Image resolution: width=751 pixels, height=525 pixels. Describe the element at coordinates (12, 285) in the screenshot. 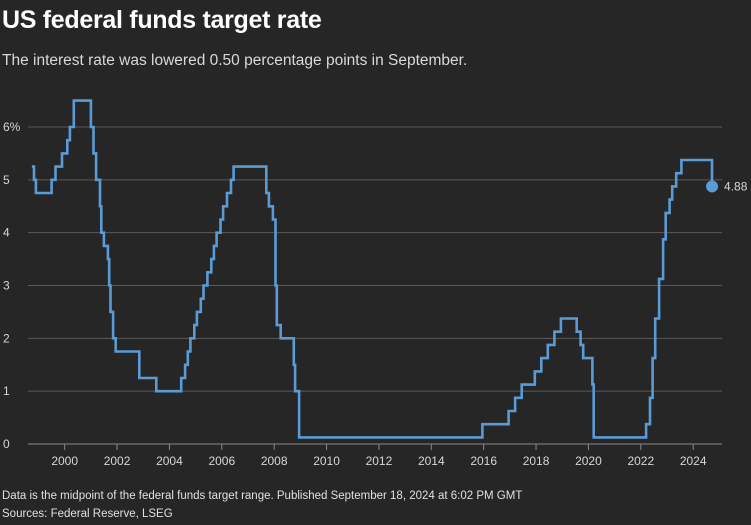

I see `y-axis-ticks: 0 1 2 3 4 5 6%` at that location.